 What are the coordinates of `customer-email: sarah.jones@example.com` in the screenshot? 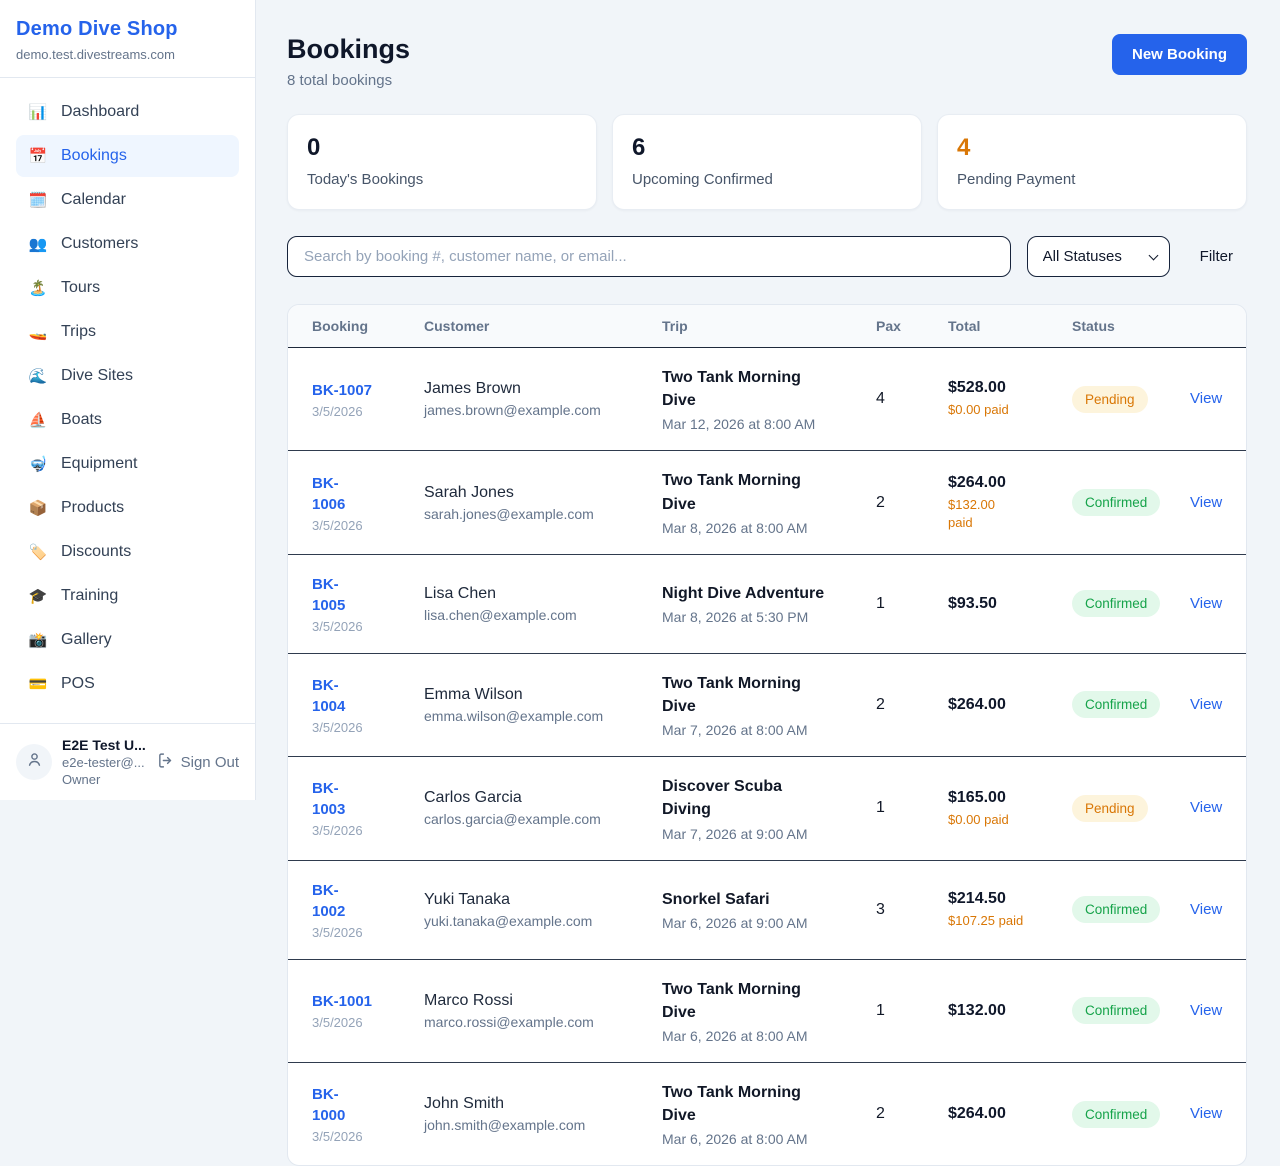 It's located at (509, 513).